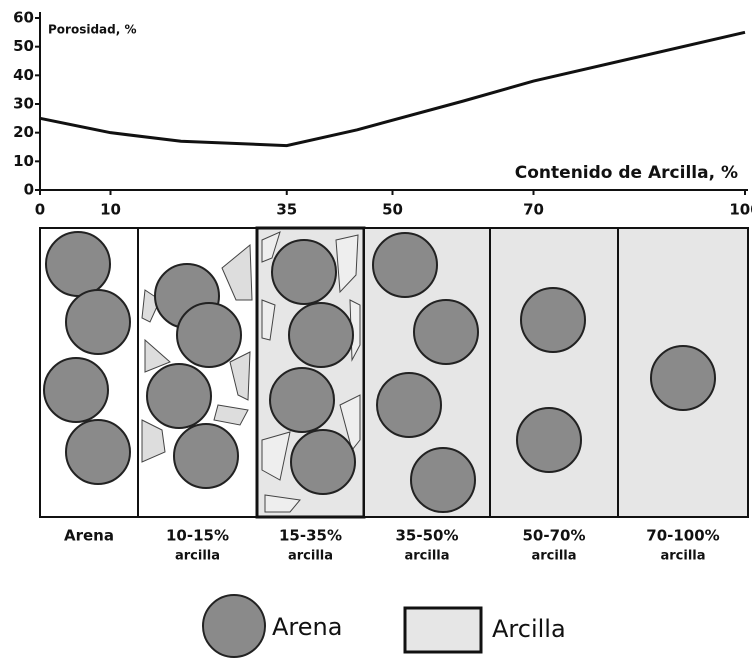 The image size is (752, 658). I want to click on x-tick-label: 100, so click(740, 210).